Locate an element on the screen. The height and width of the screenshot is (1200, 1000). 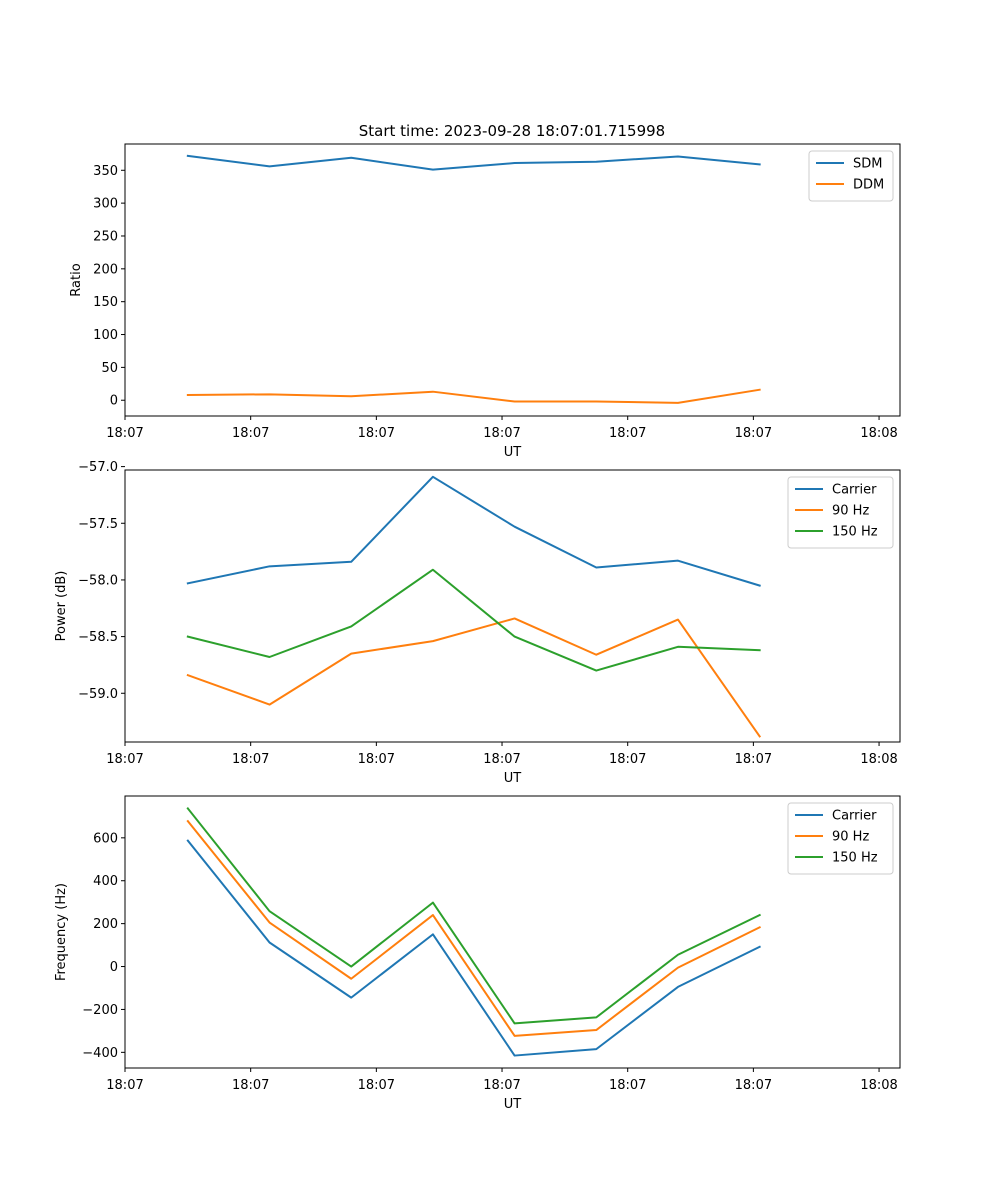
ratio-y-tick-label: 0 is located at coordinates (114, 401).